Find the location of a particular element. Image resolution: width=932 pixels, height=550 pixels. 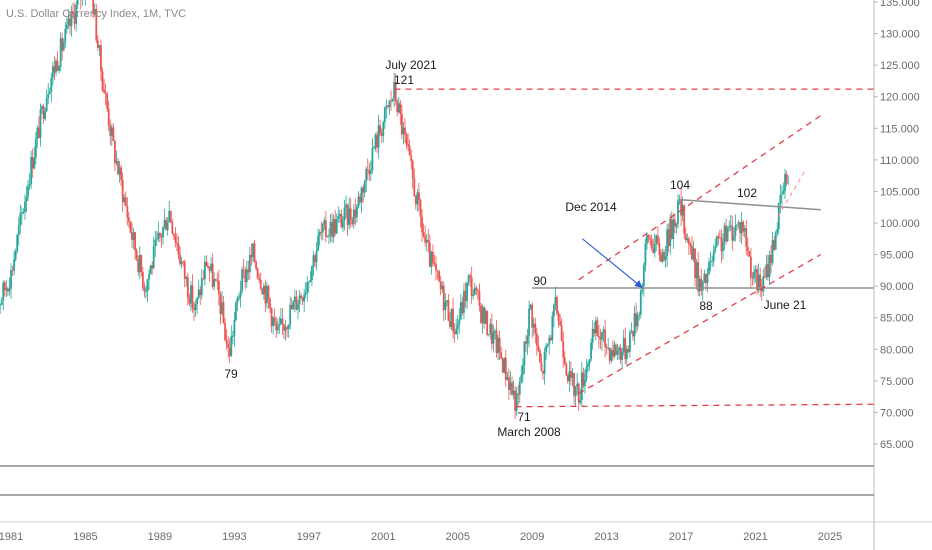

x-tick-label: 1985 is located at coordinates (85, 537).